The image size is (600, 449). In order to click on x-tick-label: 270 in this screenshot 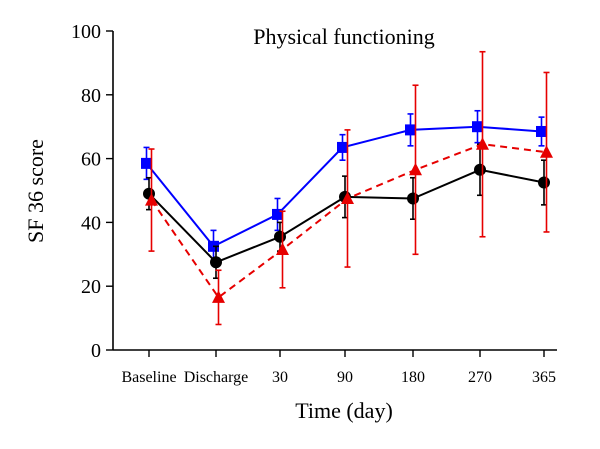, I will do `click(480, 377)`.